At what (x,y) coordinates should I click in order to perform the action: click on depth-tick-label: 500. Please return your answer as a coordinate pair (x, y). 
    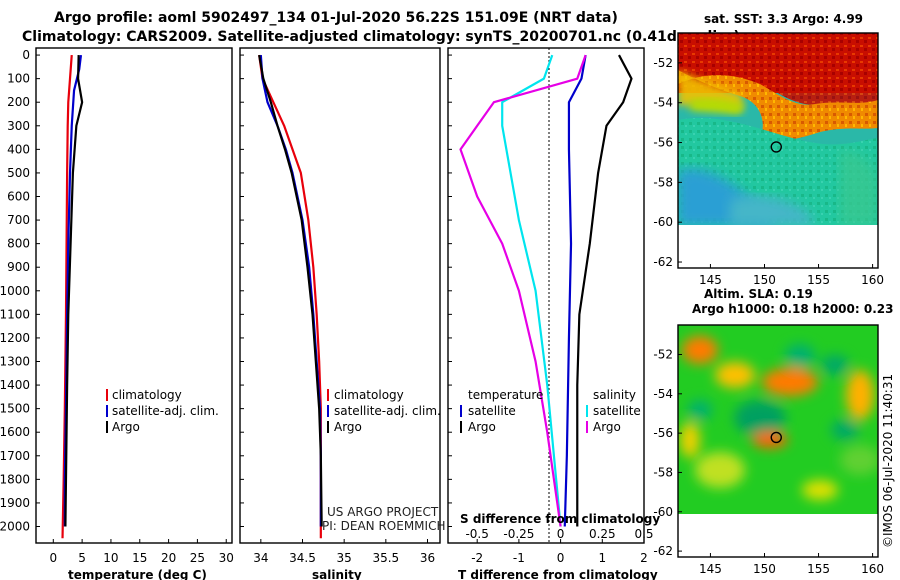
    Looking at the image, I should click on (18, 173).